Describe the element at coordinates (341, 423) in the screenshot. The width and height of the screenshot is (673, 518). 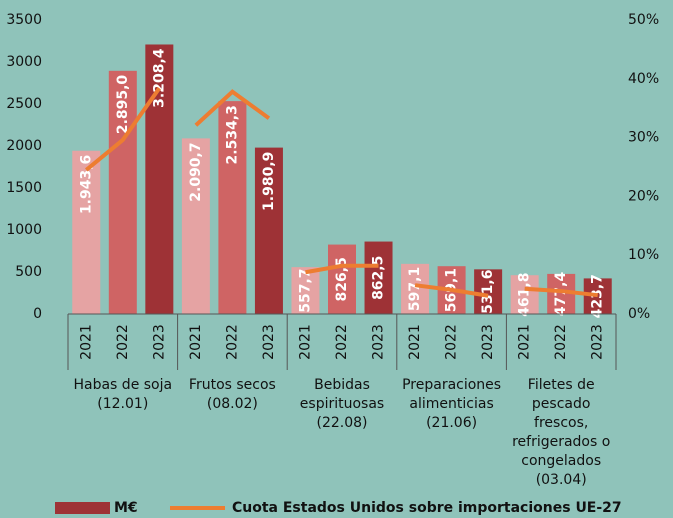
I see `group-label: (22.08)` at that location.